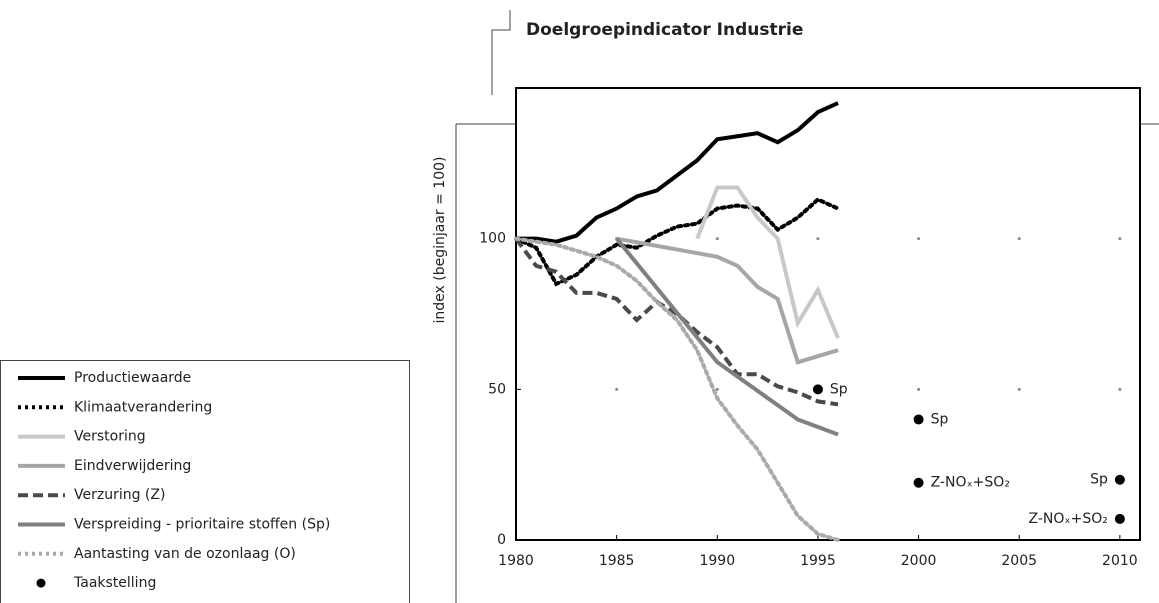 This screenshot has width=1159, height=603. Describe the element at coordinates (617, 561) in the screenshot. I see `x-tick-label: 1985` at that location.